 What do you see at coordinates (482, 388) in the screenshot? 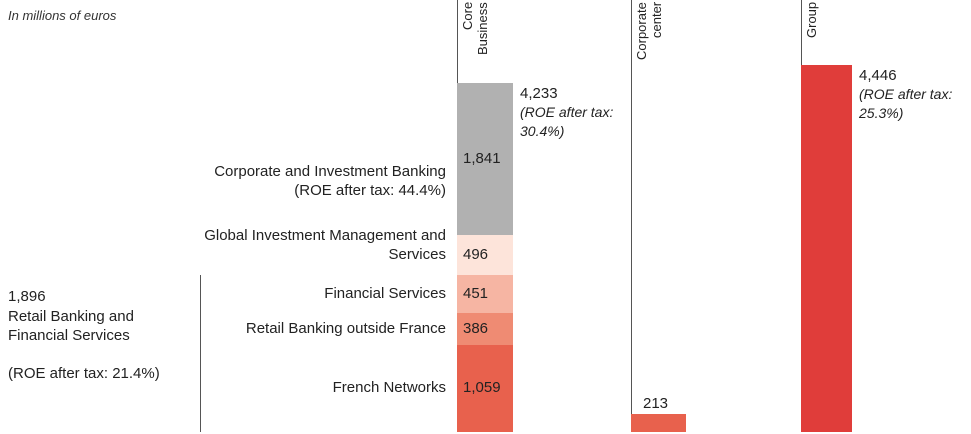
I see `value-label: 1,059` at bounding box center [482, 388].